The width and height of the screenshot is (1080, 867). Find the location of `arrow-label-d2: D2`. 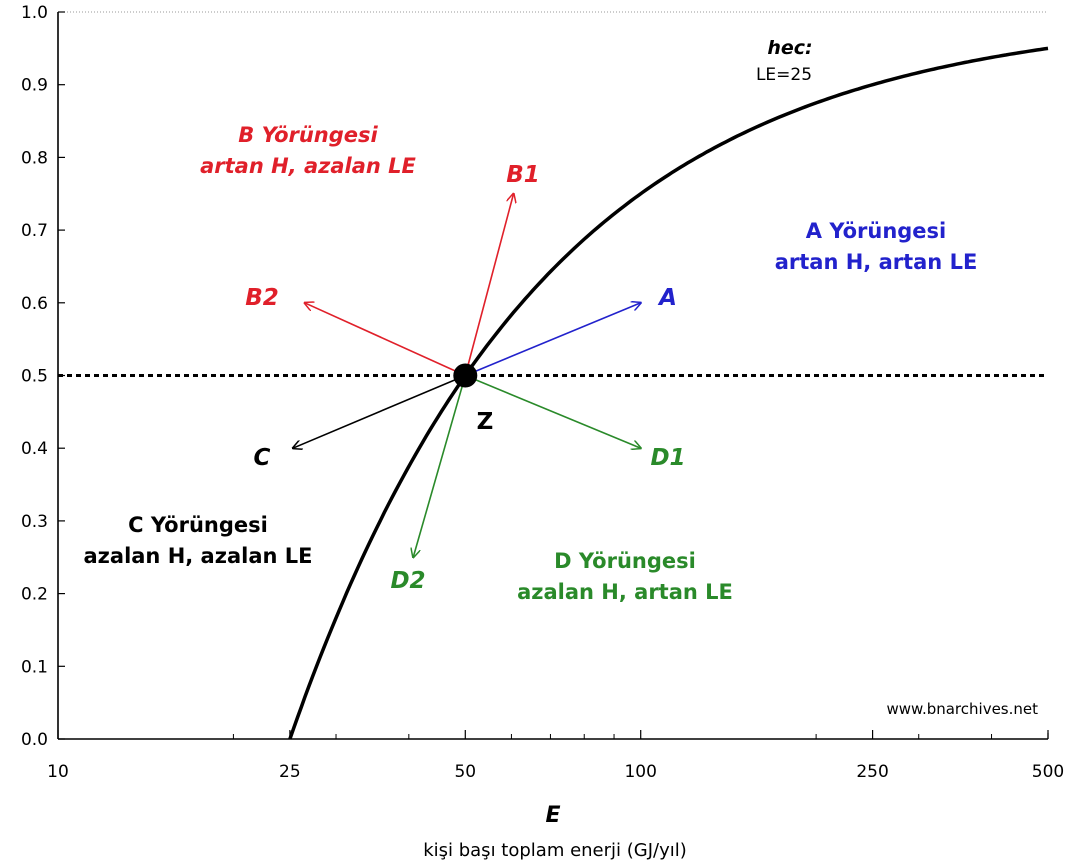

arrow-label-d2: D2 is located at coordinates (407, 581).